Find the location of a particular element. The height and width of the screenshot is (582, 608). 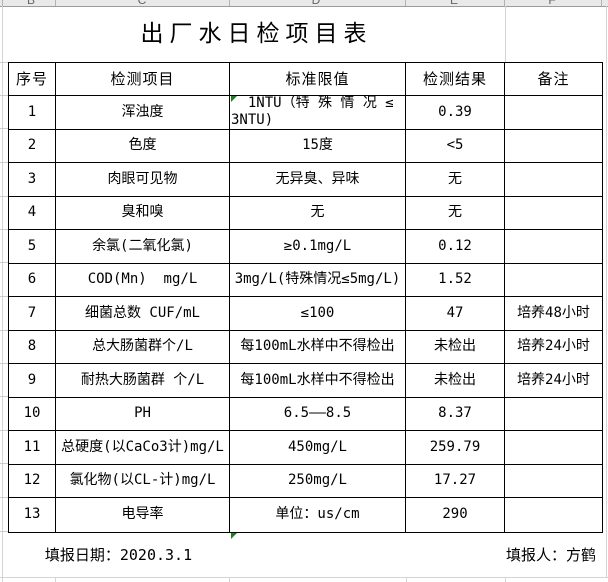

page-title: 出厂水日检项目表 is located at coordinates (256, 34).